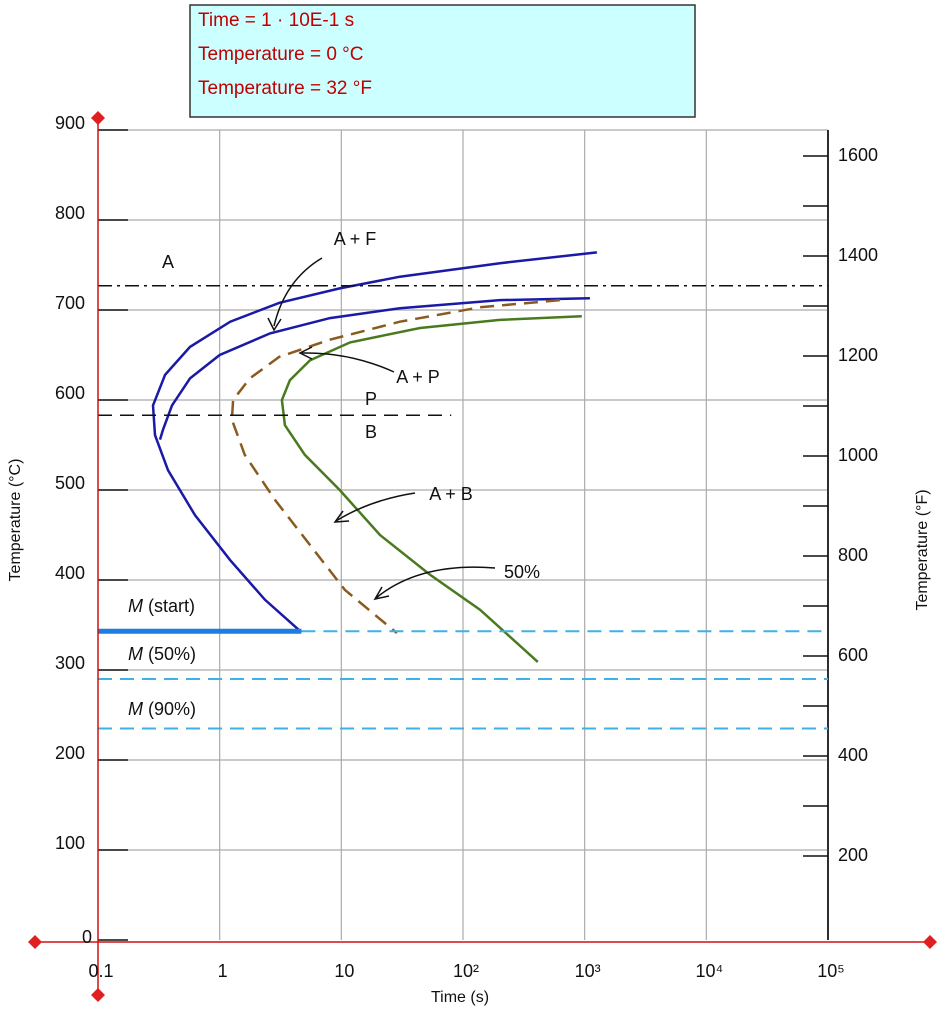 This screenshot has height=1015, width=940. What do you see at coordinates (70, 393) in the screenshot?
I see `y-tick-label: 600` at bounding box center [70, 393].